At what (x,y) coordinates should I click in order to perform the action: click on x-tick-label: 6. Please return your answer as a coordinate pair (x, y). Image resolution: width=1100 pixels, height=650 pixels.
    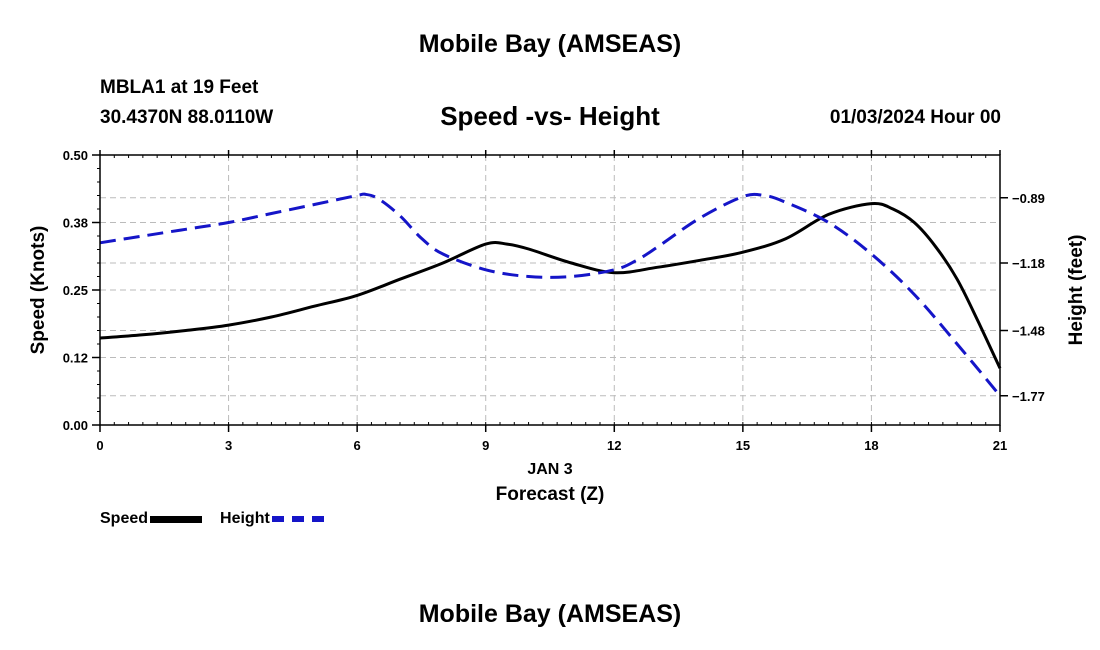
    Looking at the image, I should click on (357, 445).